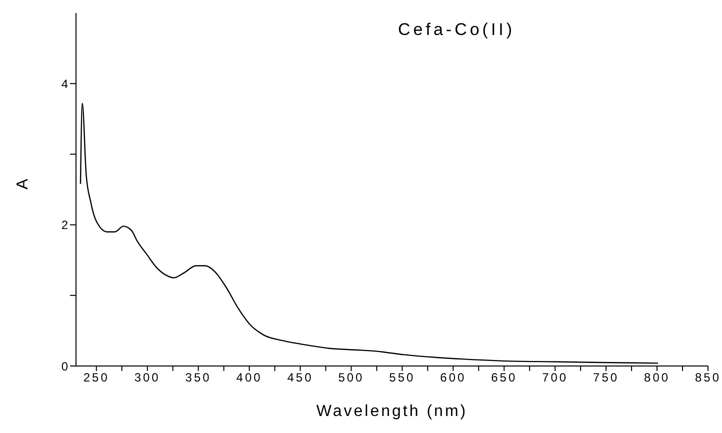 The image size is (722, 433). What do you see at coordinates (392, 411) in the screenshot?
I see `x-axis-title: Wavelength (nm)` at bounding box center [392, 411].